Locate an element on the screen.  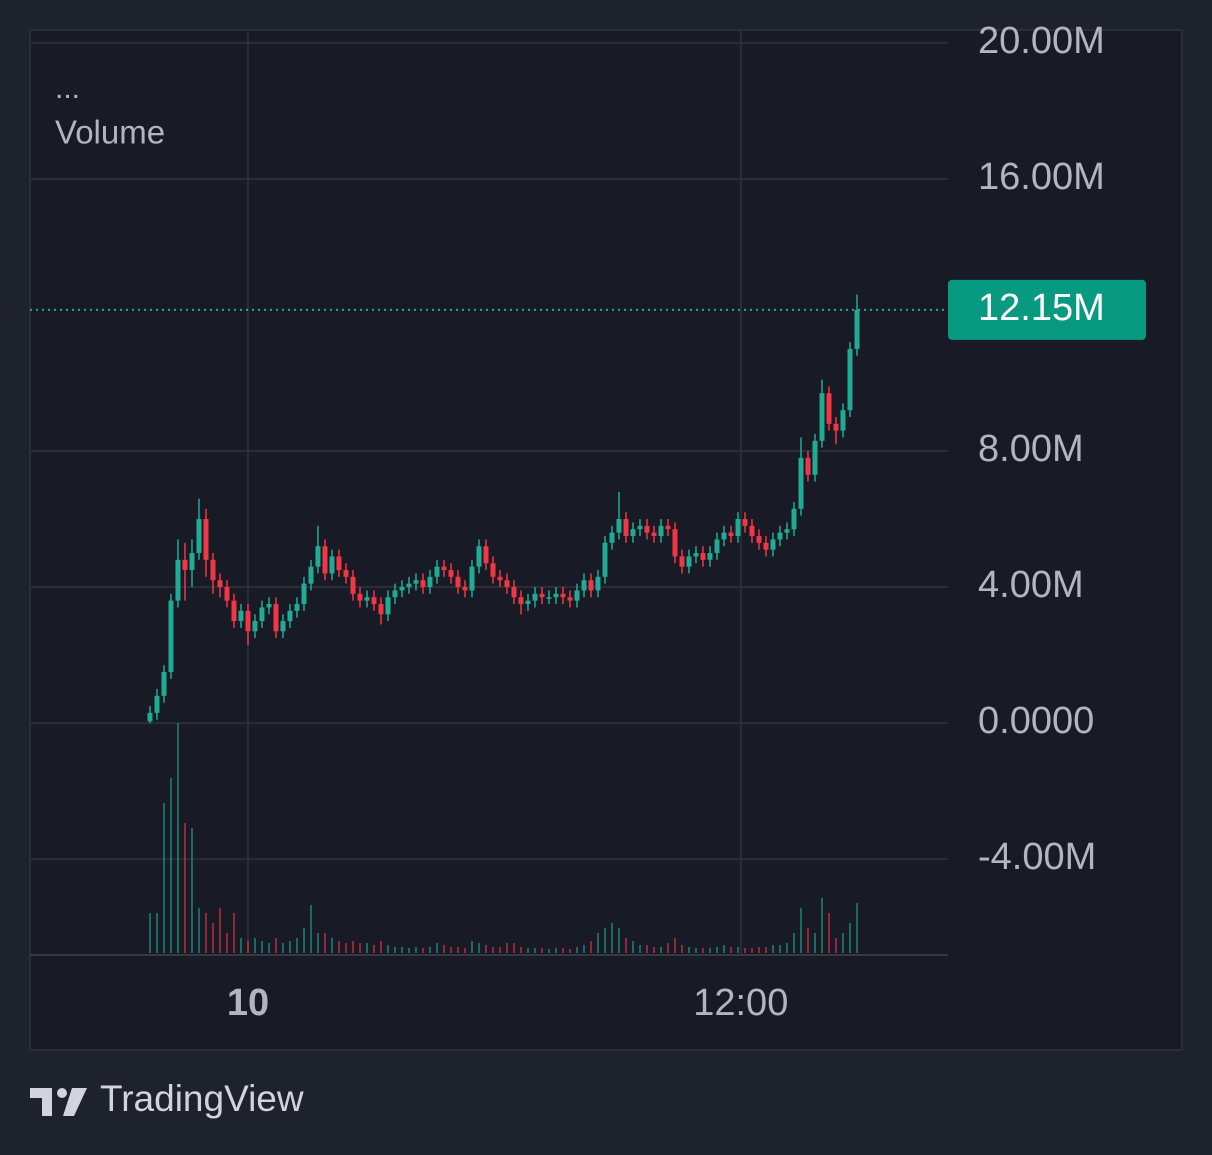
y-tick-label: 20.00M is located at coordinates (1041, 41).